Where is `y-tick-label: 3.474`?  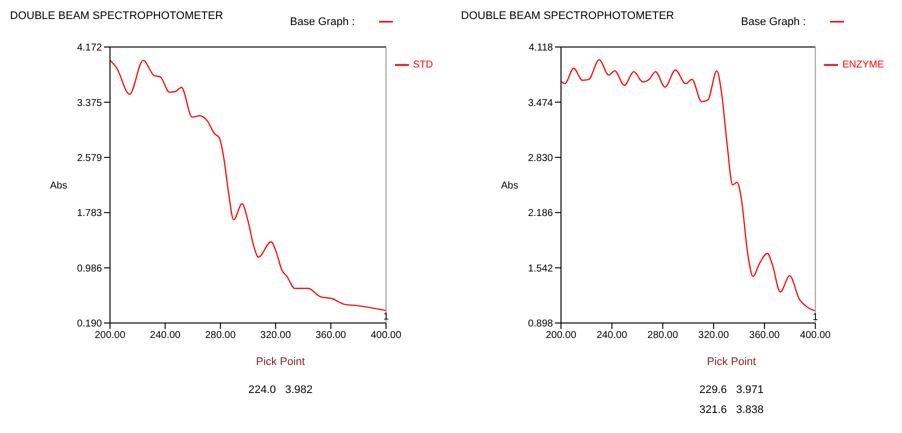
y-tick-label: 3.474 is located at coordinates (541, 103).